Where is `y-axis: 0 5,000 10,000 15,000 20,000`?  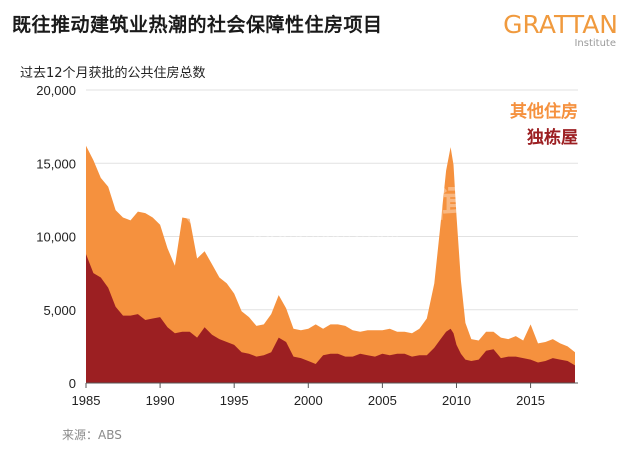
y-axis: 0 5,000 10,000 15,000 20,000 is located at coordinates (56, 237).